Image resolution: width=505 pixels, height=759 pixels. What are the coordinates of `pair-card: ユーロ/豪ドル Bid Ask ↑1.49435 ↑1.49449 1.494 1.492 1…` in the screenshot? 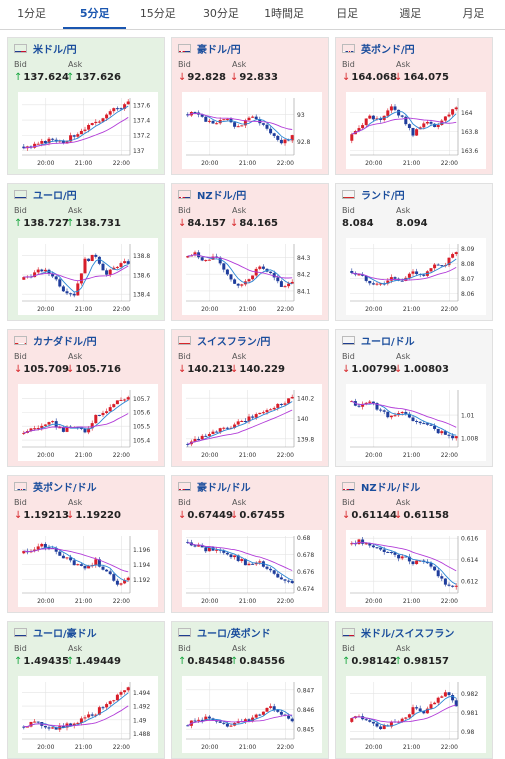 It's located at (86, 690).